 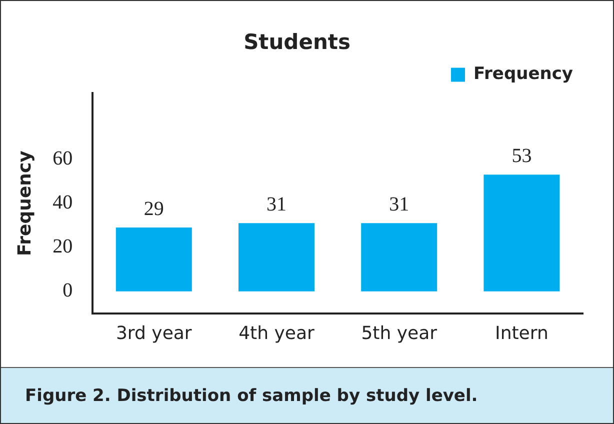 What do you see at coordinates (62, 159) in the screenshot?
I see `y-tick-label: 60` at bounding box center [62, 159].